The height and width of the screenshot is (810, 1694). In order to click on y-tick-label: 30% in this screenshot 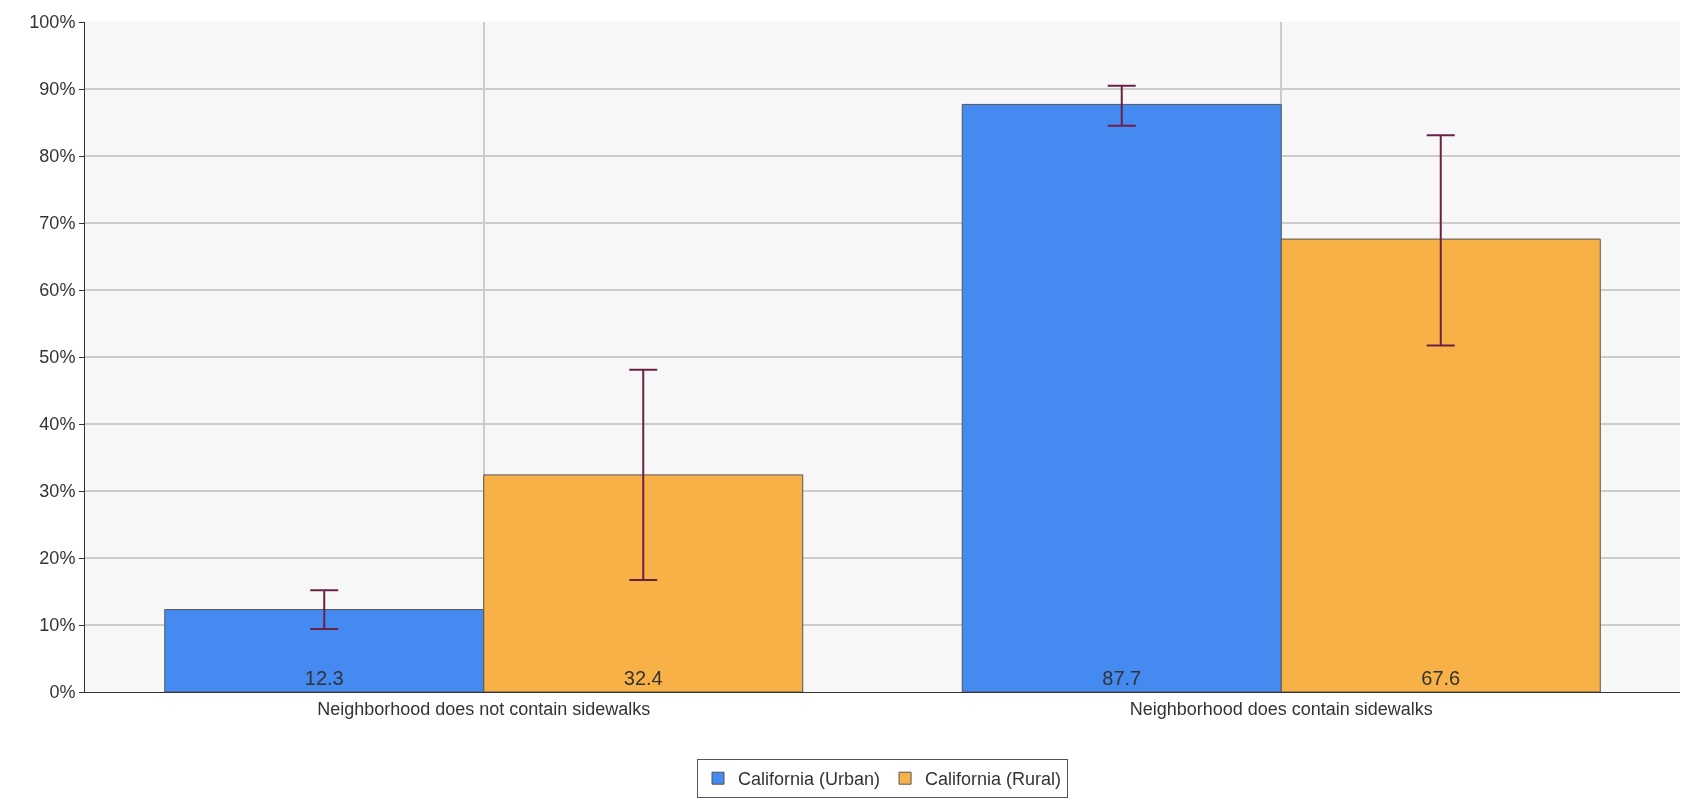, I will do `click(57, 491)`.